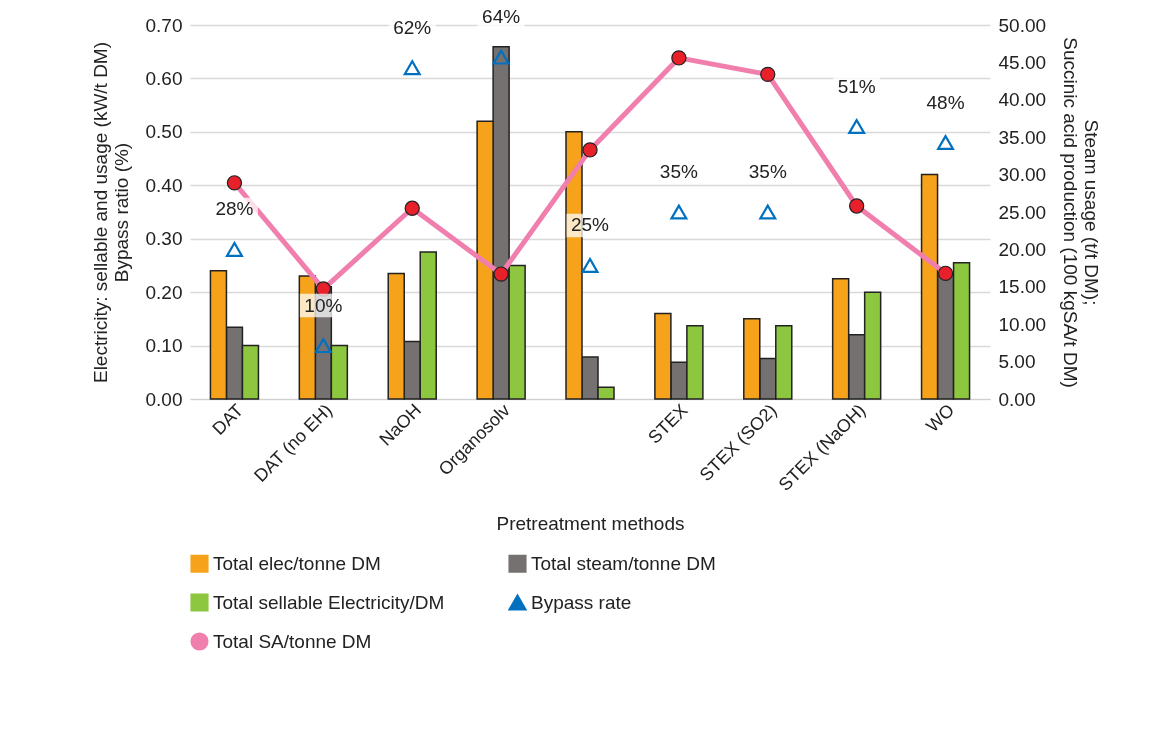 Image resolution: width=1150 pixels, height=745 pixels. Describe the element at coordinates (1022, 137) in the screenshot. I see `y2-tick-label: 35.00` at that location.